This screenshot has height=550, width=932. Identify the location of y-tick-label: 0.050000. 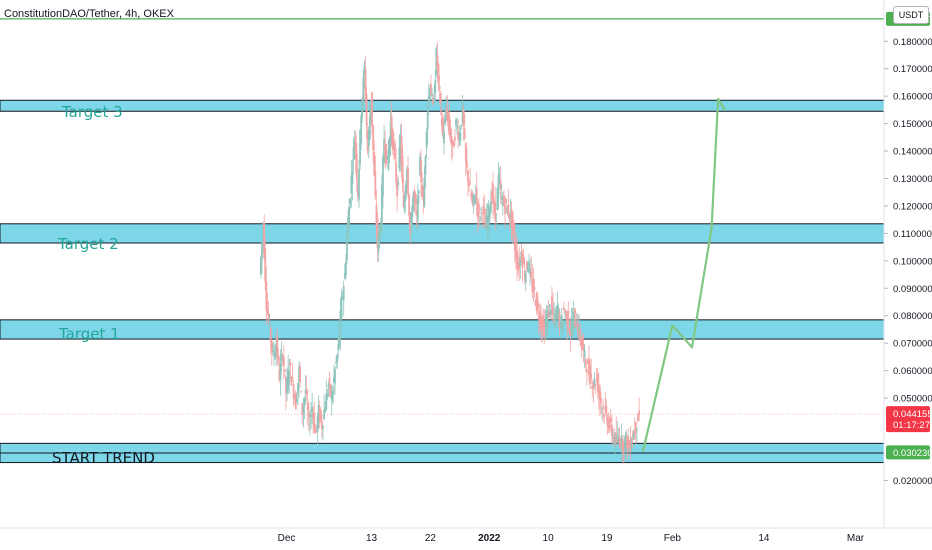
(912, 399).